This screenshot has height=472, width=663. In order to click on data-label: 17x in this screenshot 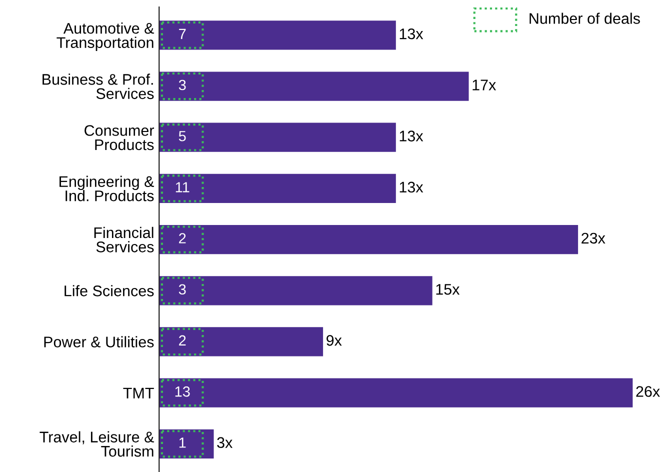, I will do `click(484, 85)`.